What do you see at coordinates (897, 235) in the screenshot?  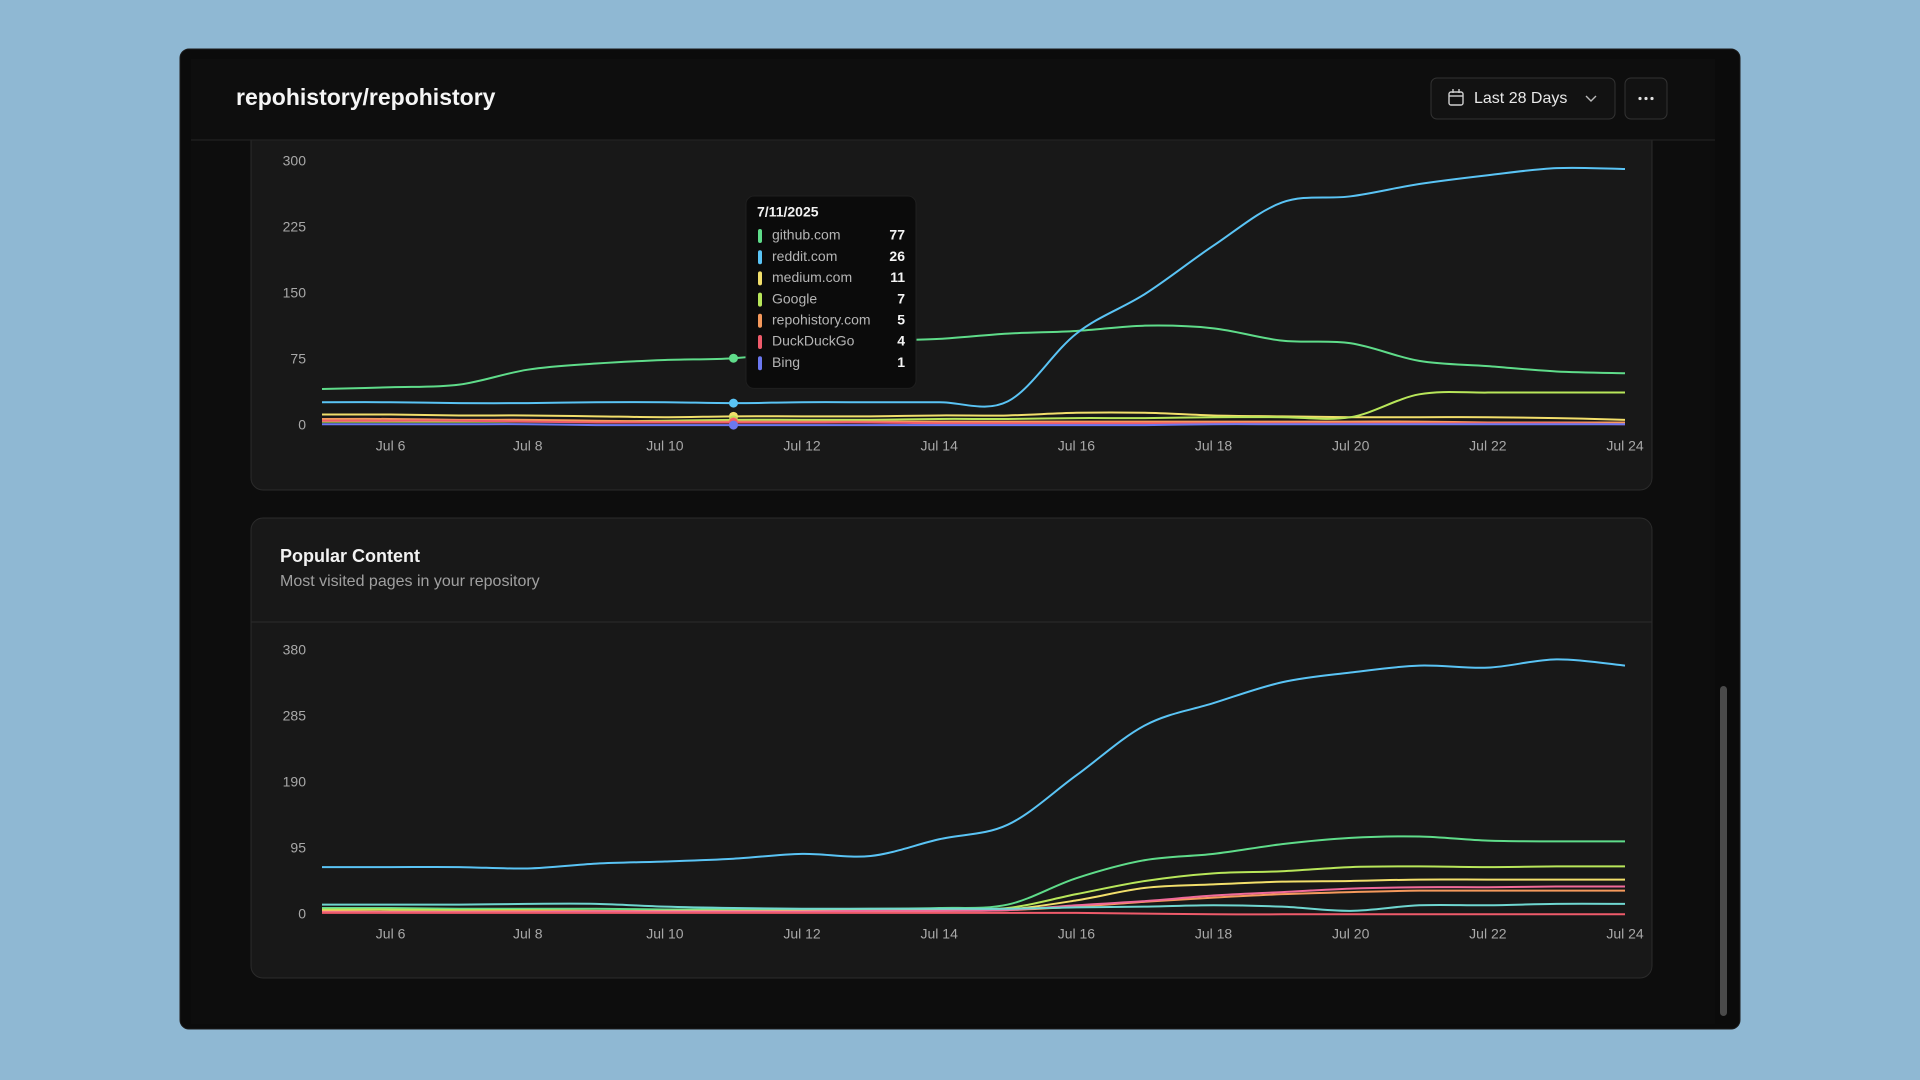 I see `tooltip-value: 77` at bounding box center [897, 235].